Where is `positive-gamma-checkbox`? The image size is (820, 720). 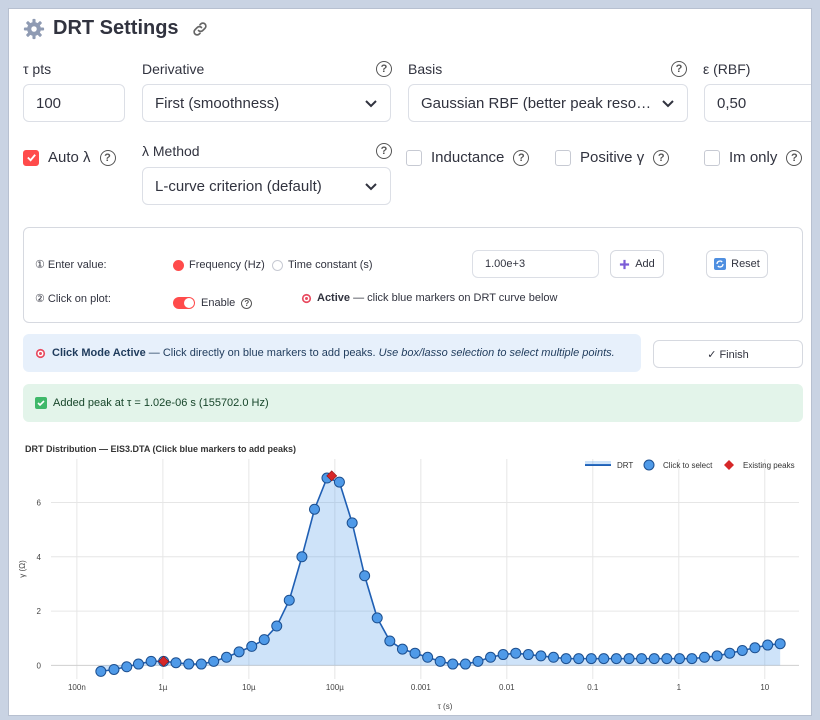 positive-gamma-checkbox is located at coordinates (563, 157).